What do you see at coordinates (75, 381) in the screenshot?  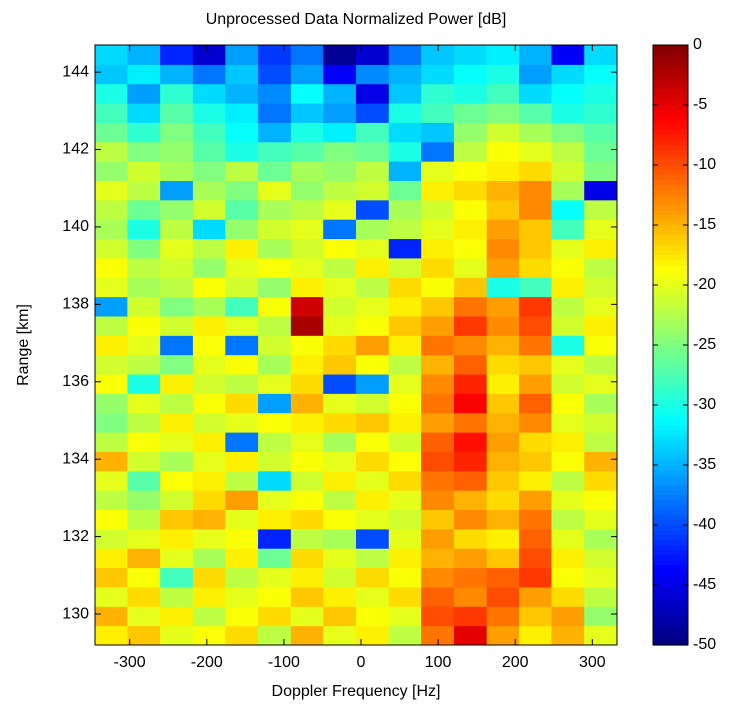 I see `y-tick-label: 136` at bounding box center [75, 381].